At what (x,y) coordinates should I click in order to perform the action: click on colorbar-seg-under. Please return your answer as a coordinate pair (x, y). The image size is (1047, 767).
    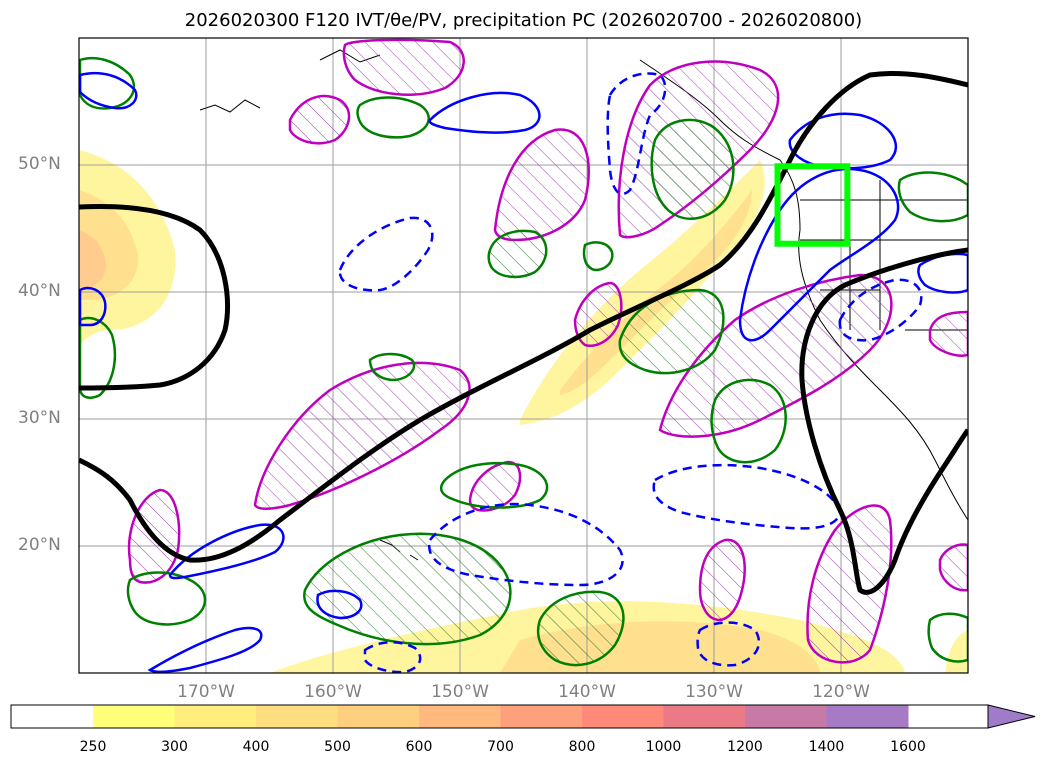
    Looking at the image, I should click on (52, 716).